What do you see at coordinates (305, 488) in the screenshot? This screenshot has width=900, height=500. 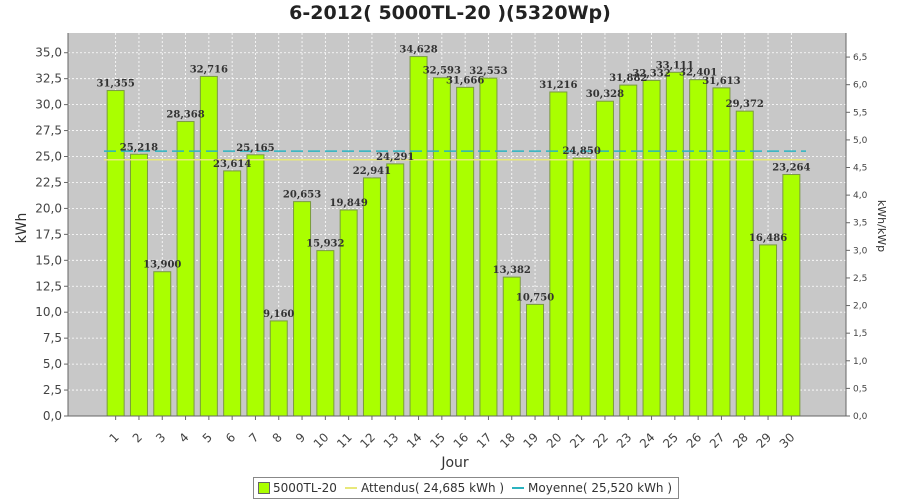 I see `legend-label-production: 5000TL-20` at bounding box center [305, 488].